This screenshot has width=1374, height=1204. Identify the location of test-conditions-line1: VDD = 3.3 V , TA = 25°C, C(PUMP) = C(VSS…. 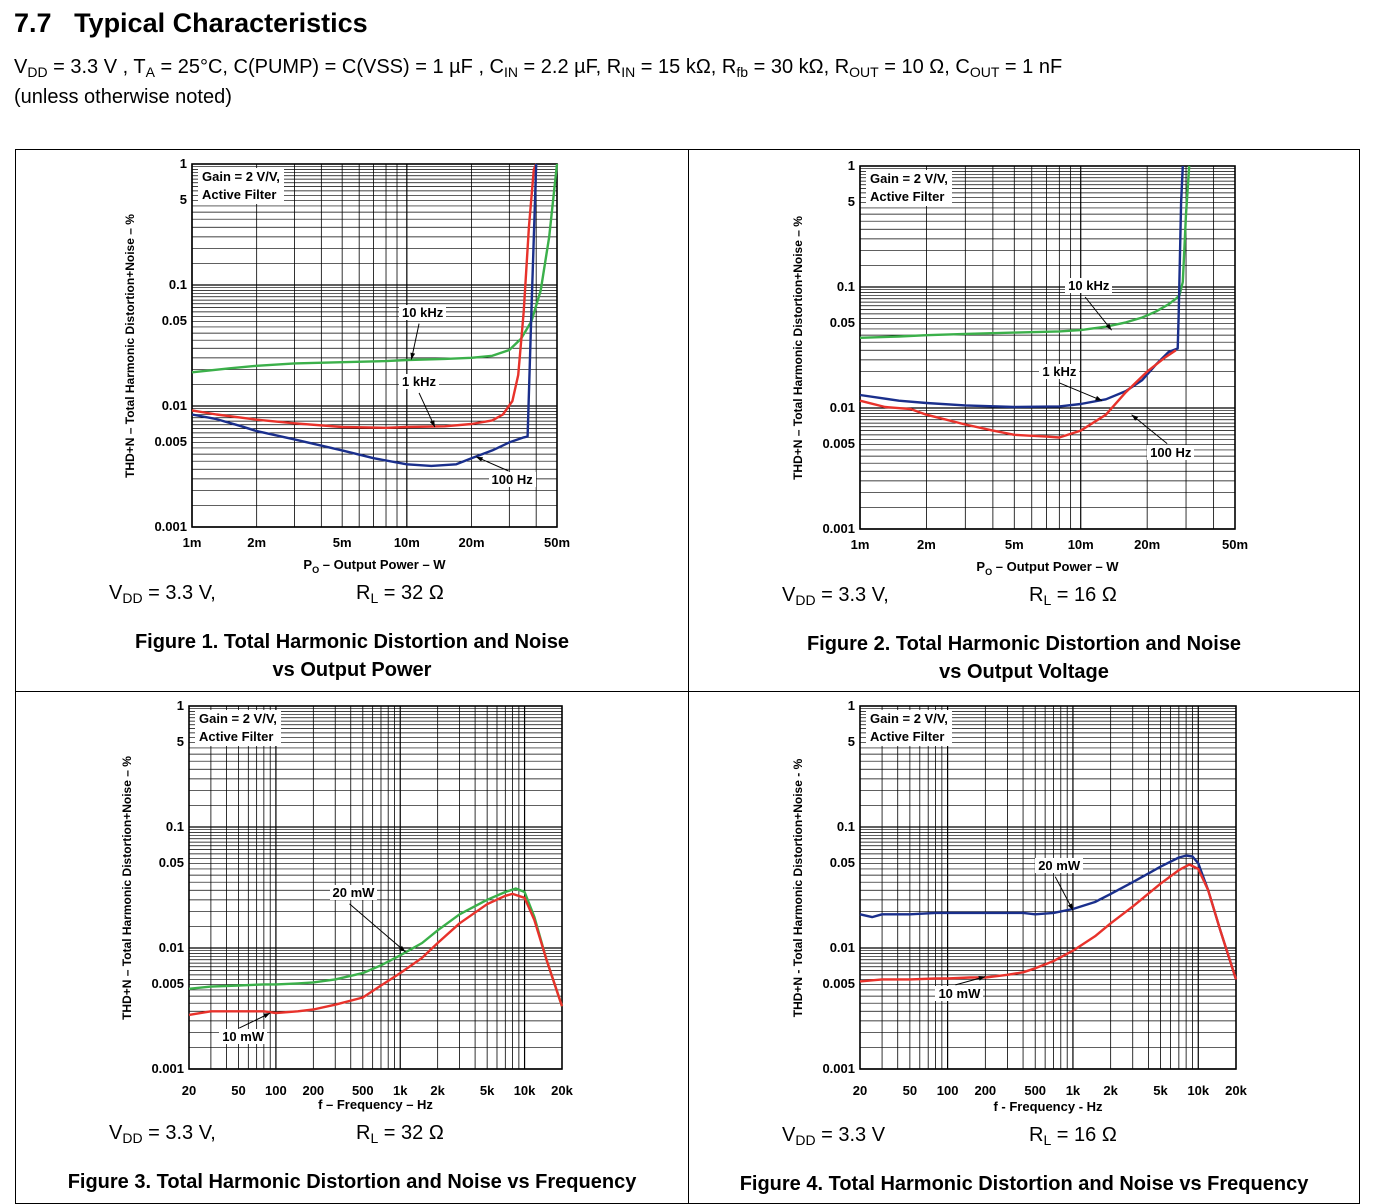
(538, 68).